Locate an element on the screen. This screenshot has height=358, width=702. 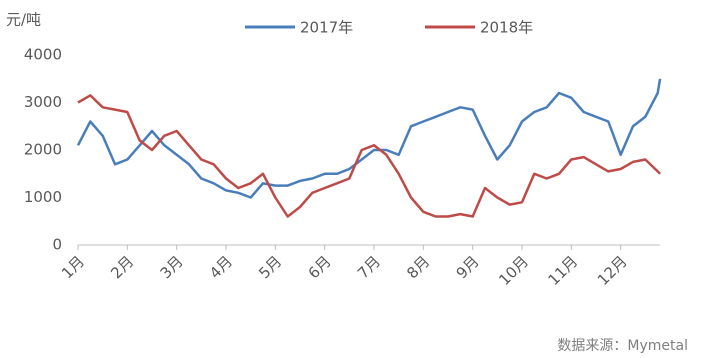
y-tick-label: 3000 is located at coordinates (43, 102).